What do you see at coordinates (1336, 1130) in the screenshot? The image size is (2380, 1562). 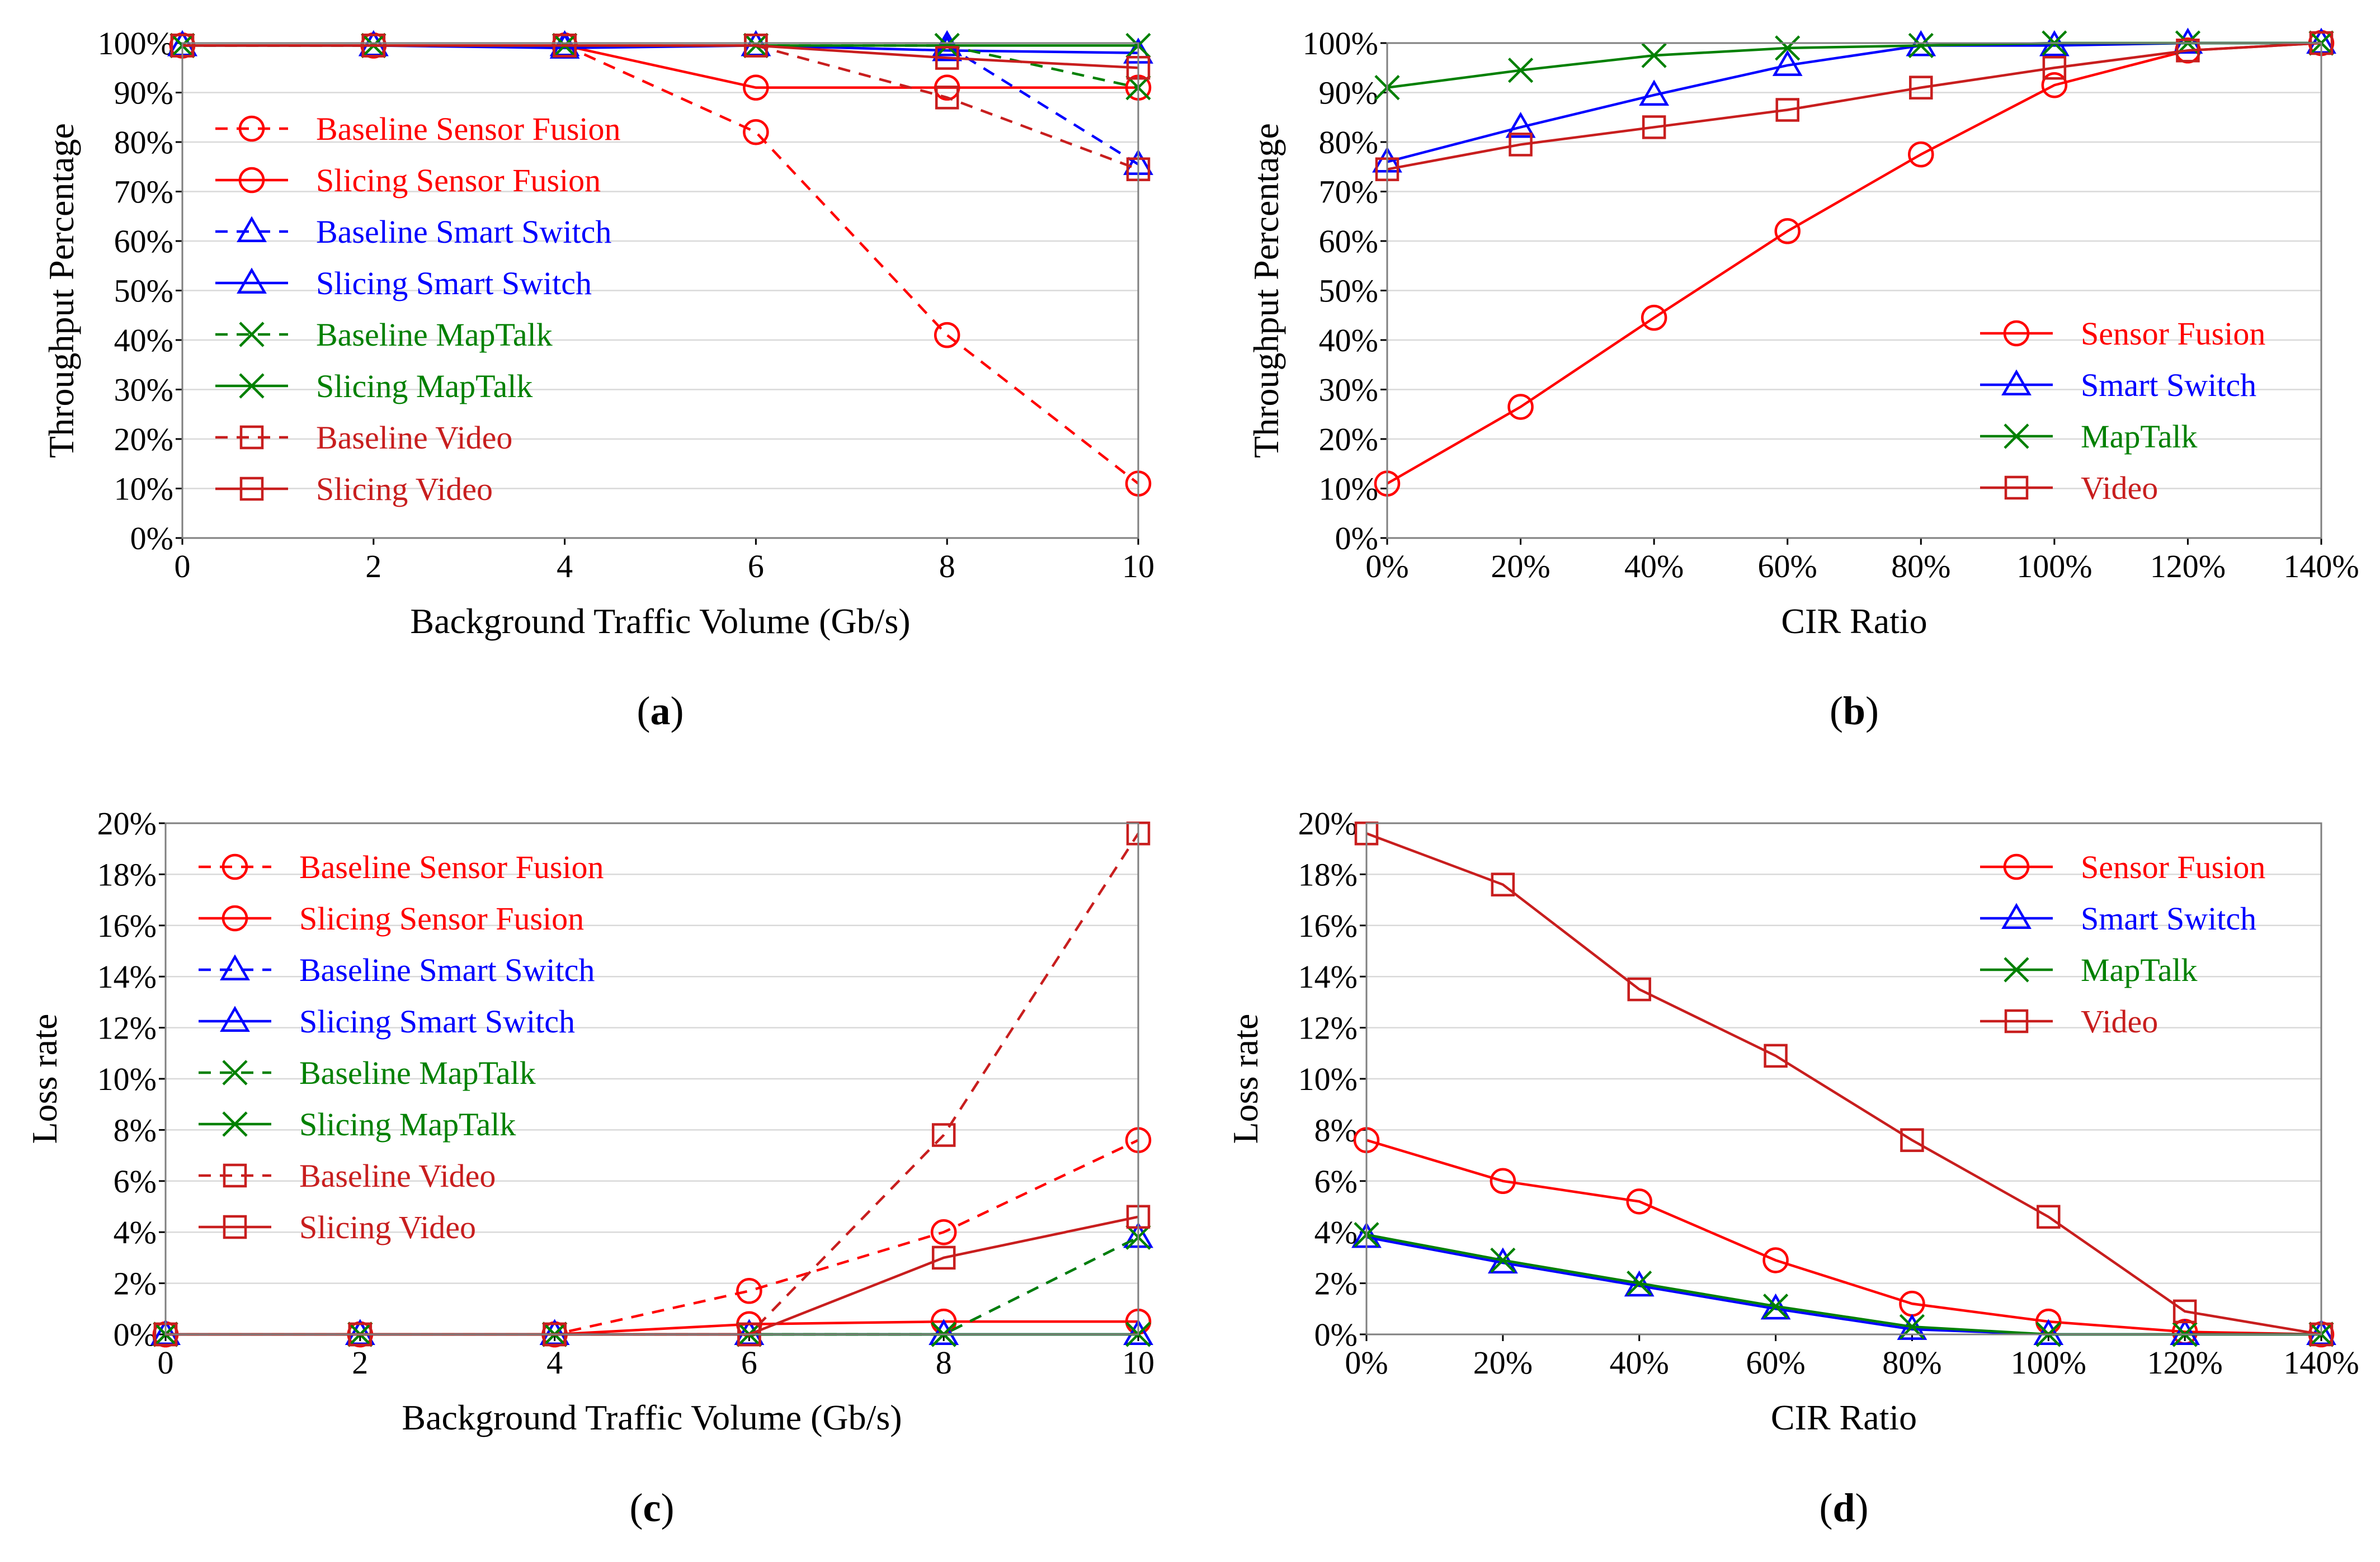 I see `y-tick-label: 8%` at bounding box center [1336, 1130].